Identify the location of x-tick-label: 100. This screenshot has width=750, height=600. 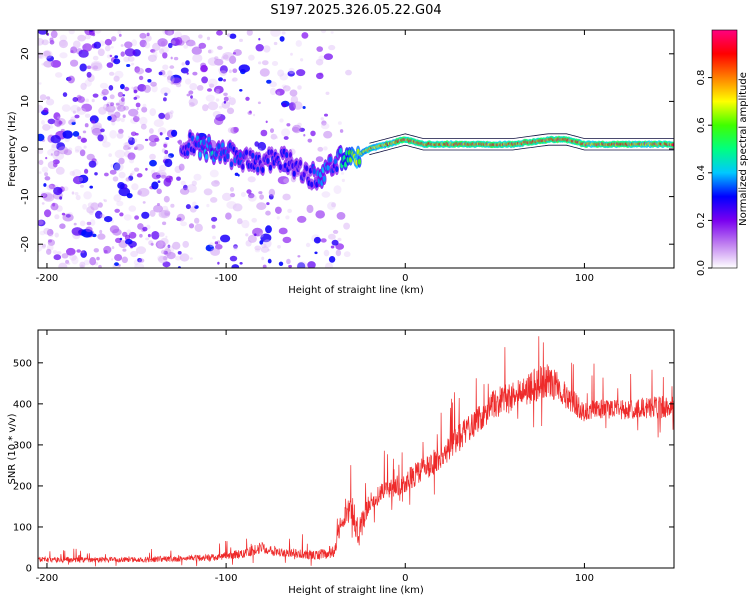
(584, 278).